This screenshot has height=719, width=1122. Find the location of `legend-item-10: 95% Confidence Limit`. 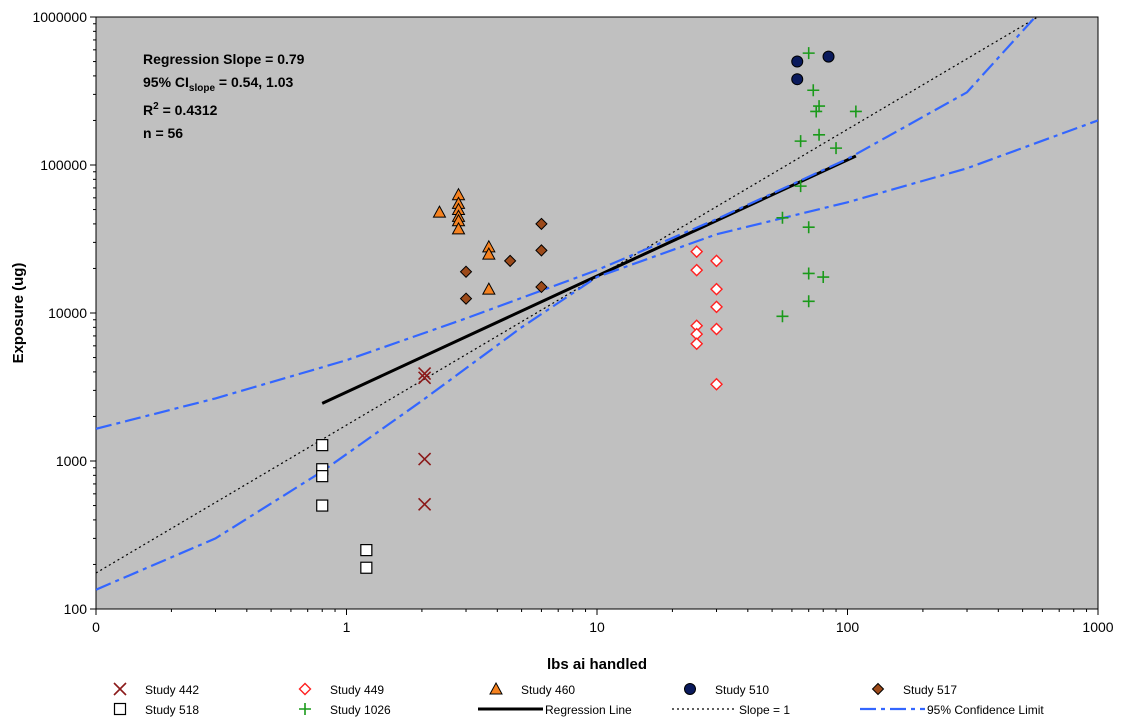

legend-item-10: 95% Confidence Limit is located at coordinates (952, 710).